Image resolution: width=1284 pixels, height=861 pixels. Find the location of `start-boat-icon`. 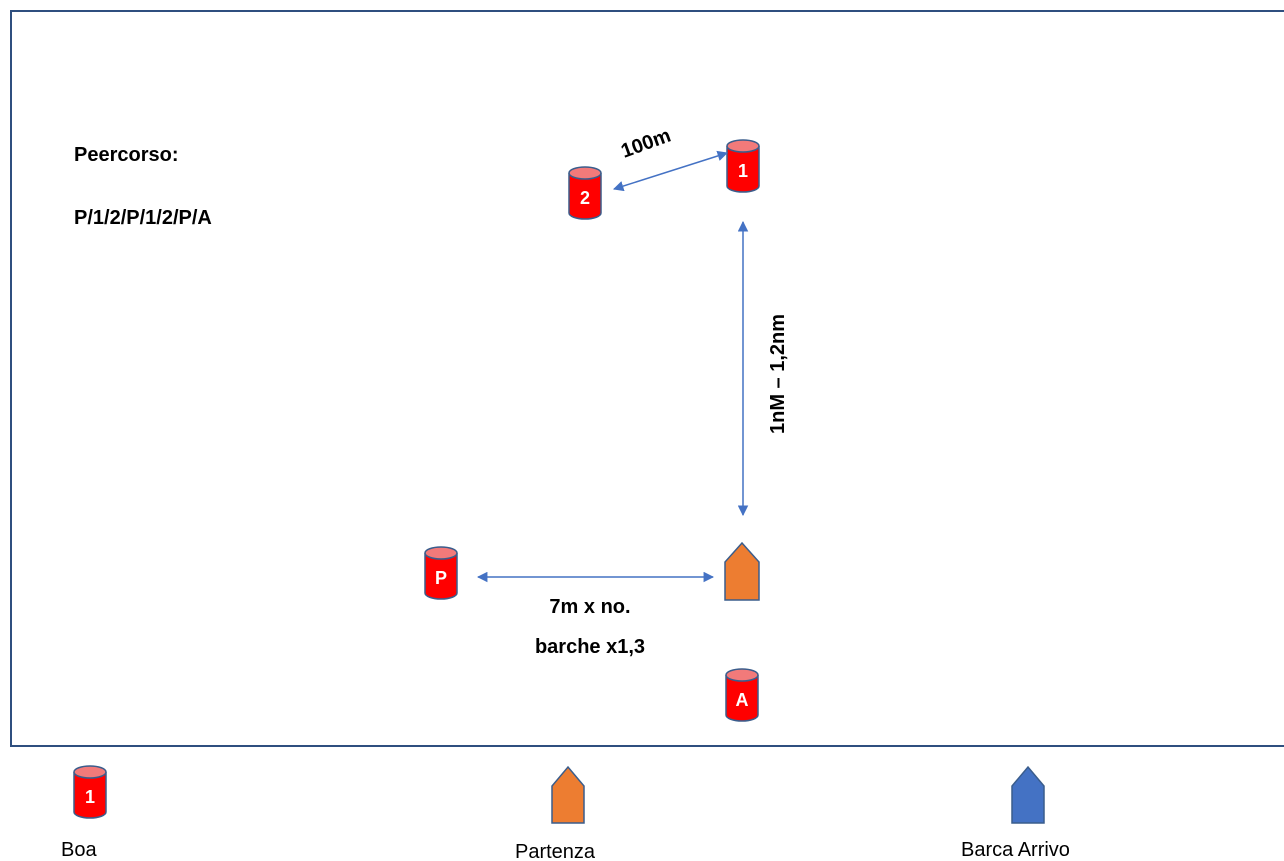

start-boat-icon is located at coordinates (742, 571).